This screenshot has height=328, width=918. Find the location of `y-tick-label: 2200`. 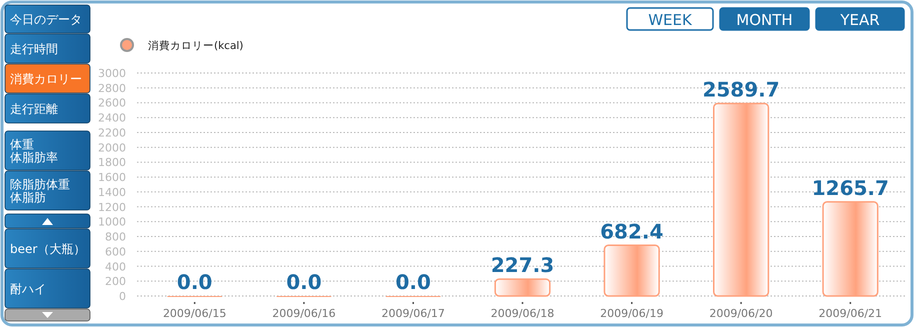

y-tick-label: 2200 is located at coordinates (112, 133).